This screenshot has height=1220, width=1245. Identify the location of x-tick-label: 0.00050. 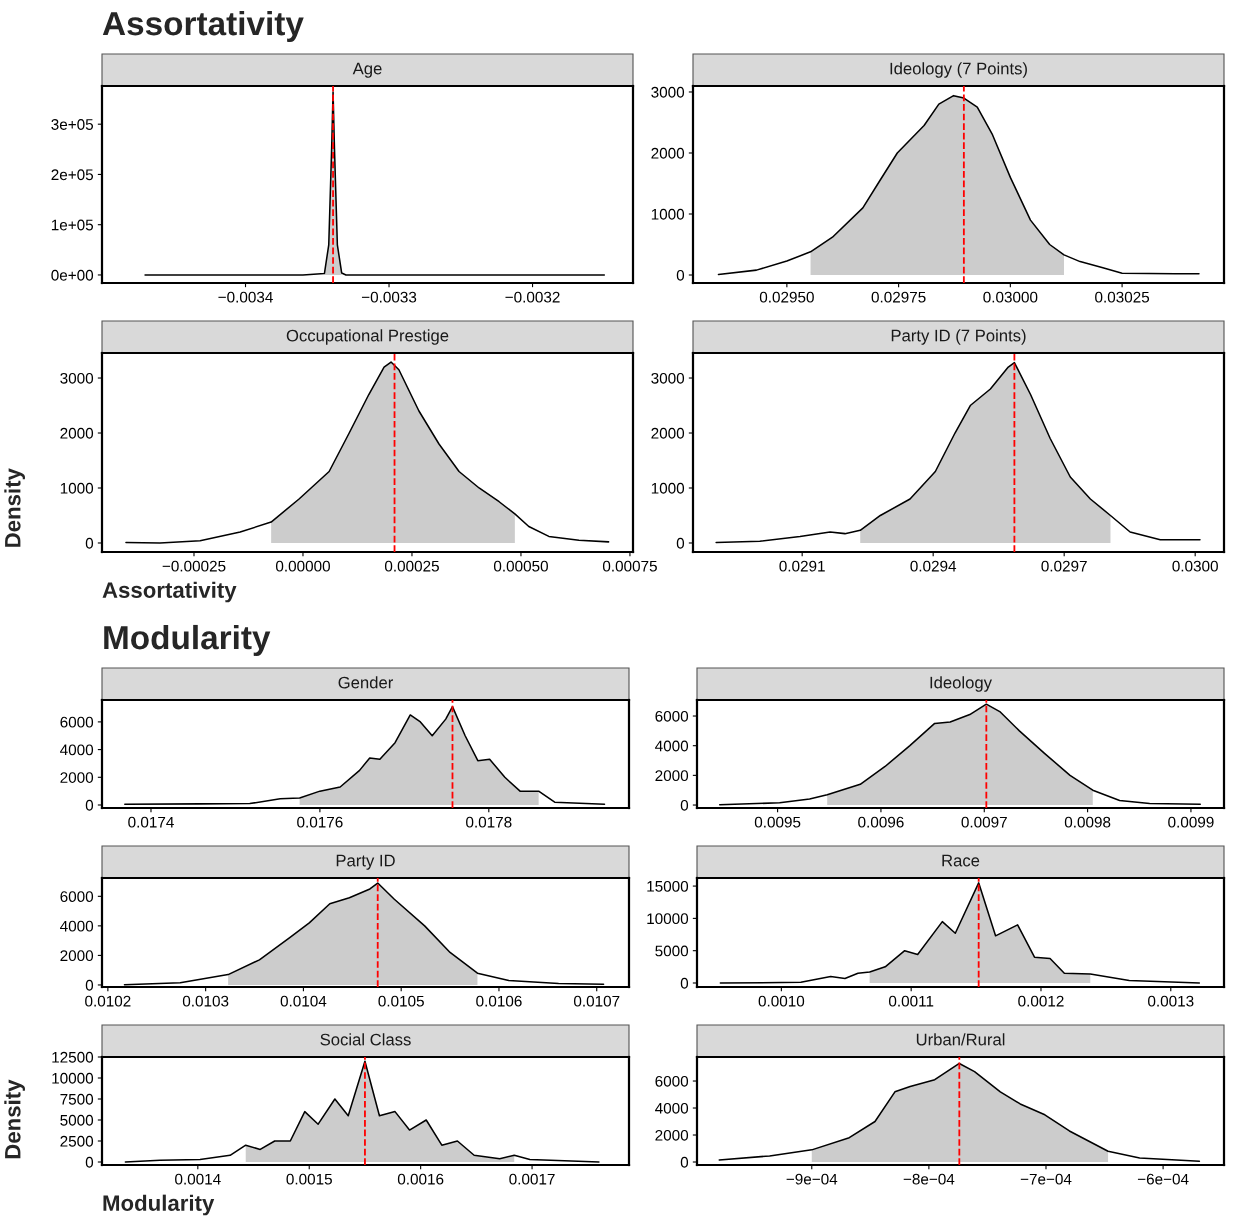
(520, 566).